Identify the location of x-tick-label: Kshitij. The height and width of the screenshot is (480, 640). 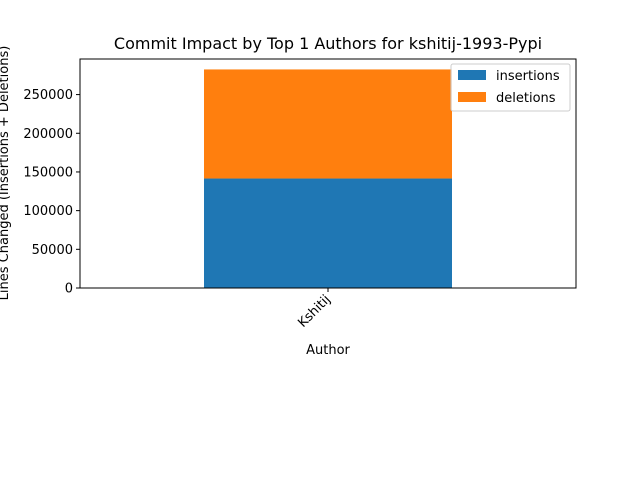
(314, 311).